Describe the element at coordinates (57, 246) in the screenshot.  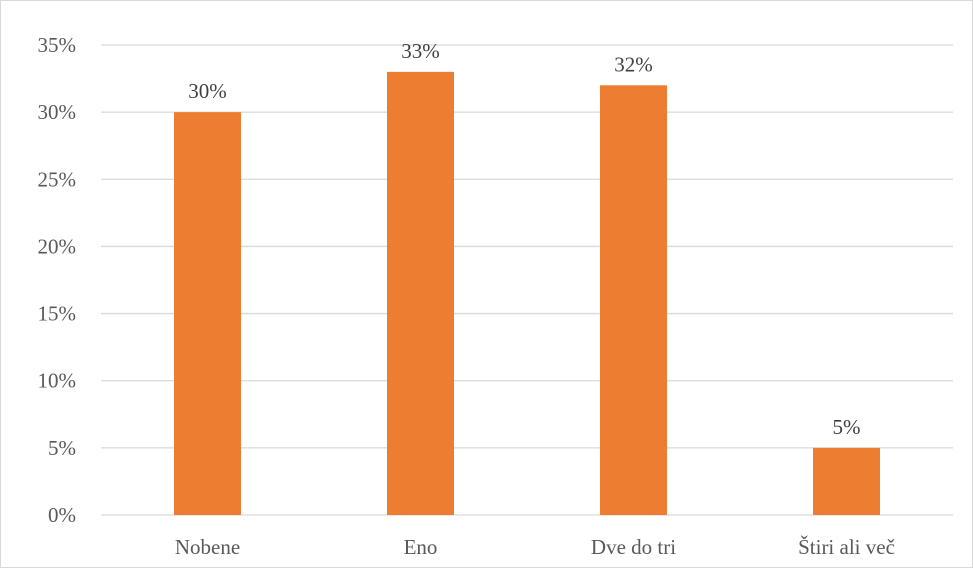
I see `y-tick-label: 20%` at that location.